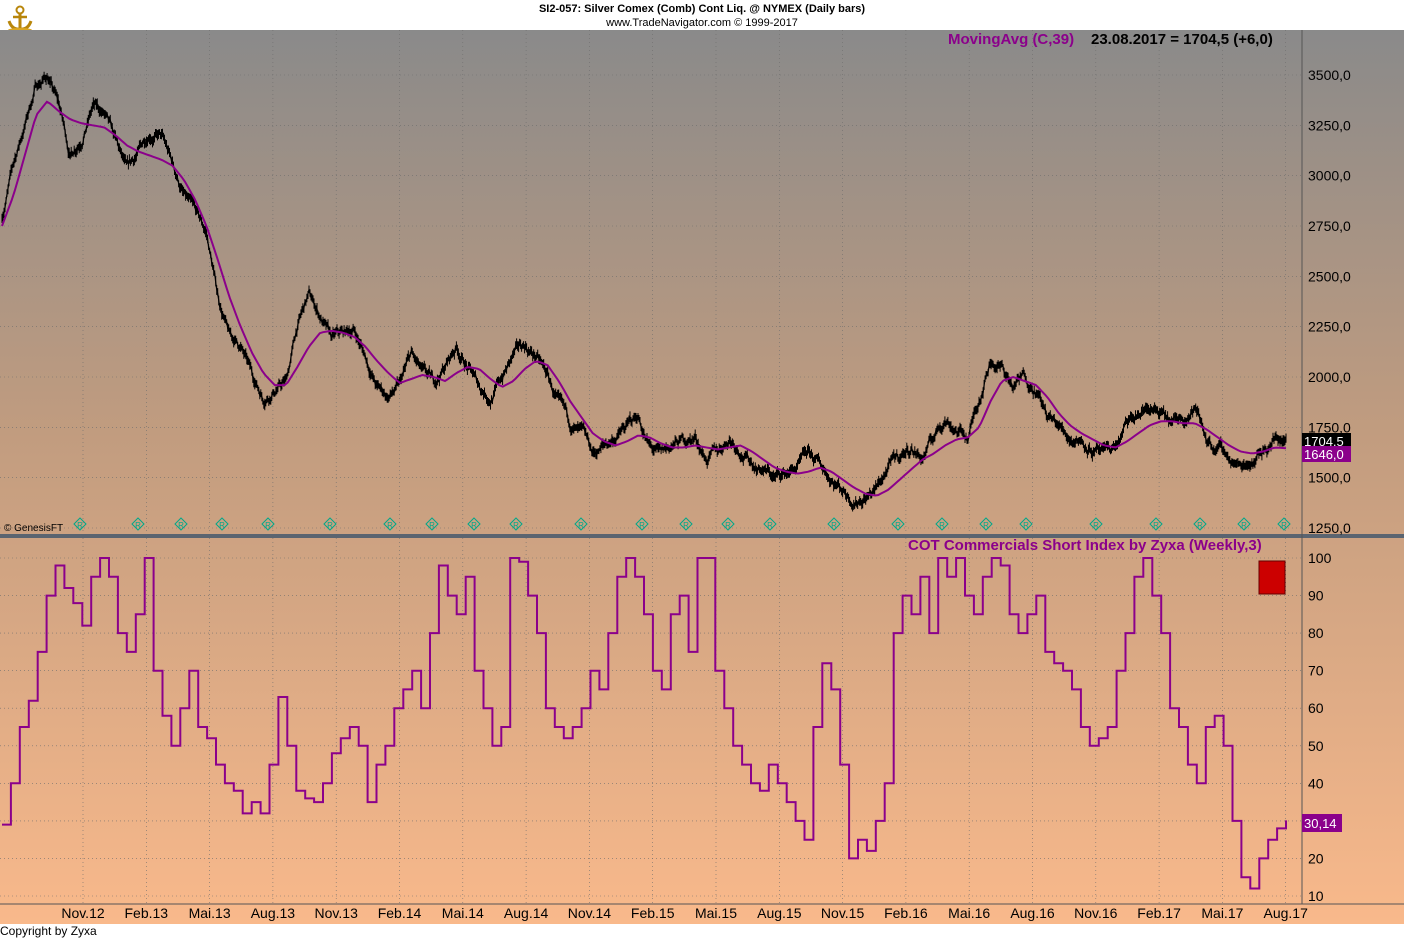  I want to click on cot-tick-label: 50, so click(1316, 746).